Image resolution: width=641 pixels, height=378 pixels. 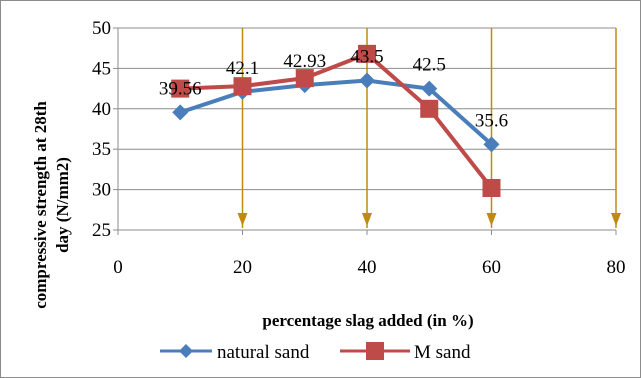 What do you see at coordinates (118, 267) in the screenshot?
I see `x-tick-label-0: 0` at bounding box center [118, 267].